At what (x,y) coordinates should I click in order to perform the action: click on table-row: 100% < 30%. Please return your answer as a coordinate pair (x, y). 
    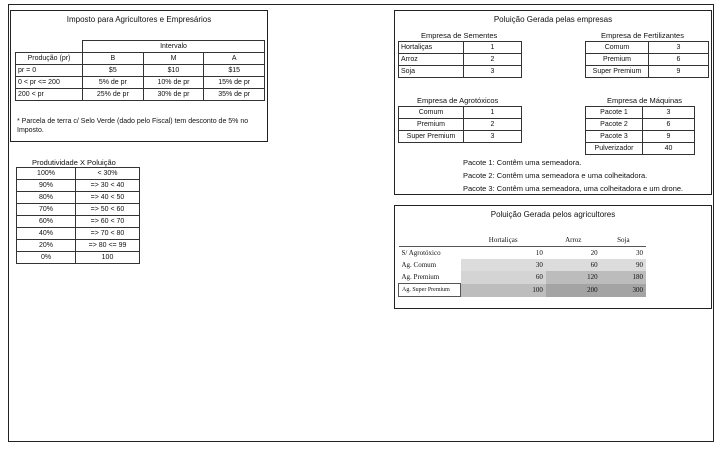
    Looking at the image, I should click on (78, 173).